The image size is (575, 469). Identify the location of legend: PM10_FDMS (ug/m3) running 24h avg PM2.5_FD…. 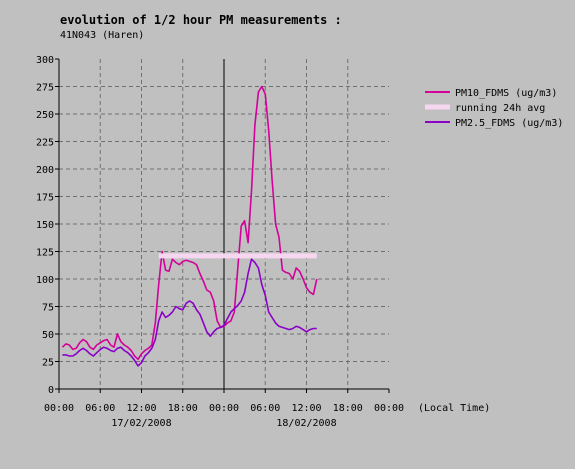
(494, 108).